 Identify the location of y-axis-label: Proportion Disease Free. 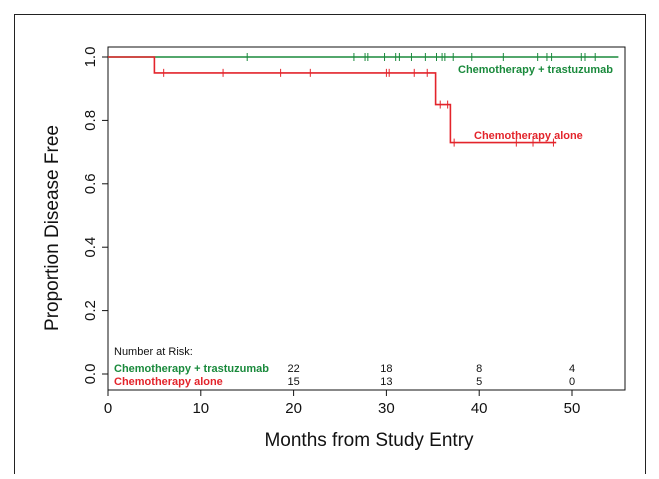
(52, 228).